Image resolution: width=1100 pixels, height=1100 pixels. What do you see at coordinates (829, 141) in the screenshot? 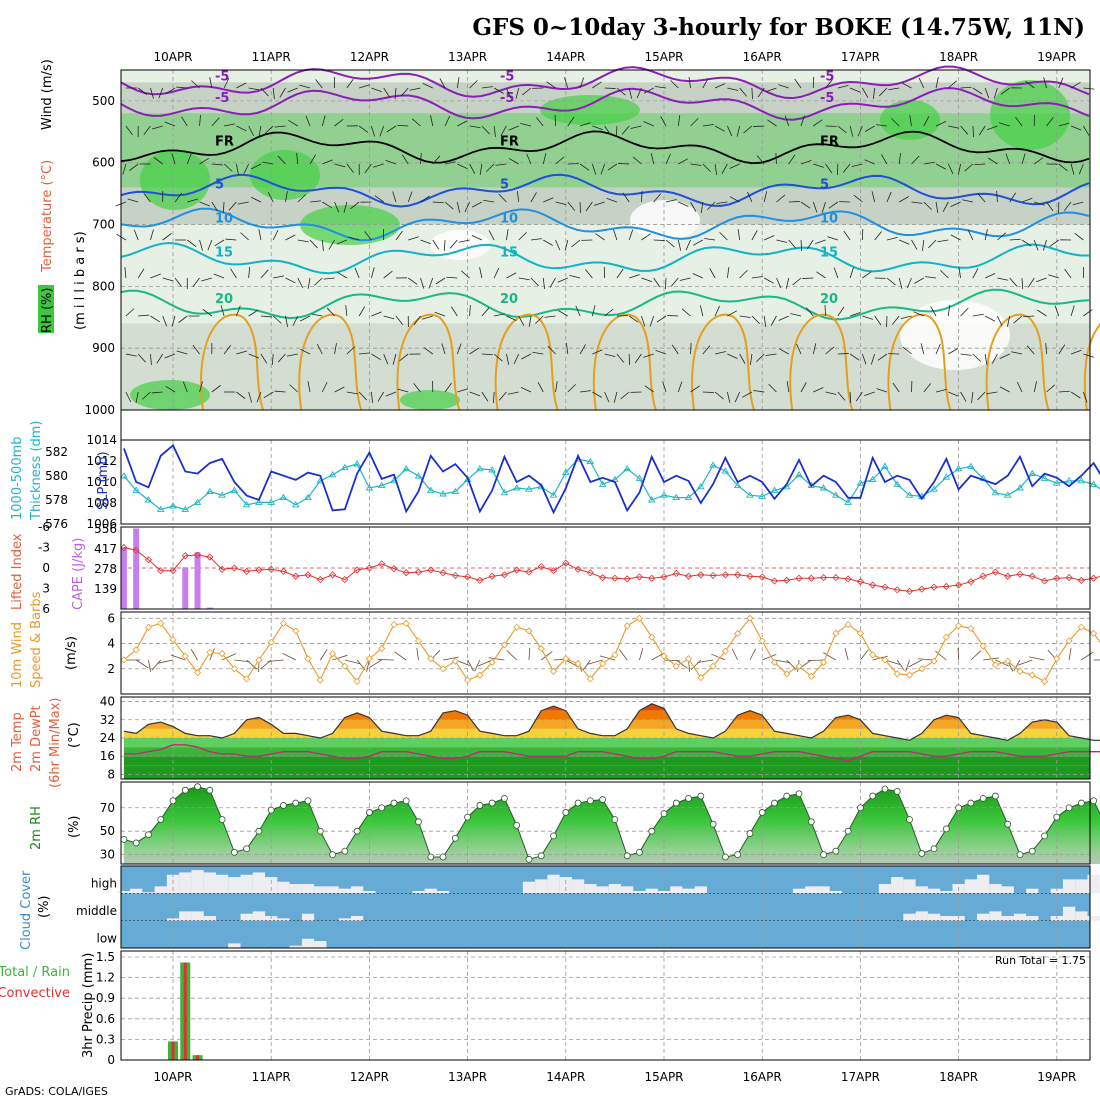
I see `isotherm-label: FR` at bounding box center [829, 141].